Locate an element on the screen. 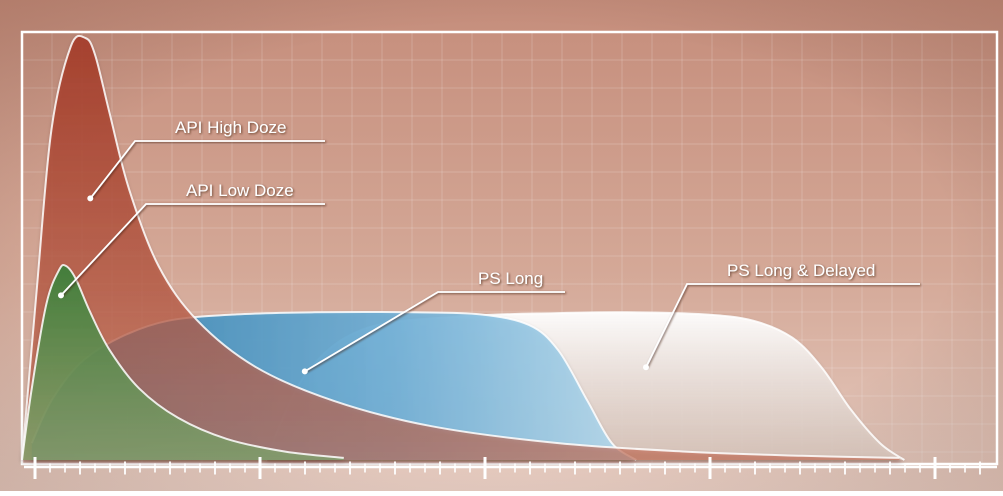 The image size is (1003, 496). callout-api-high-doze: API High Doze is located at coordinates (206, 160).